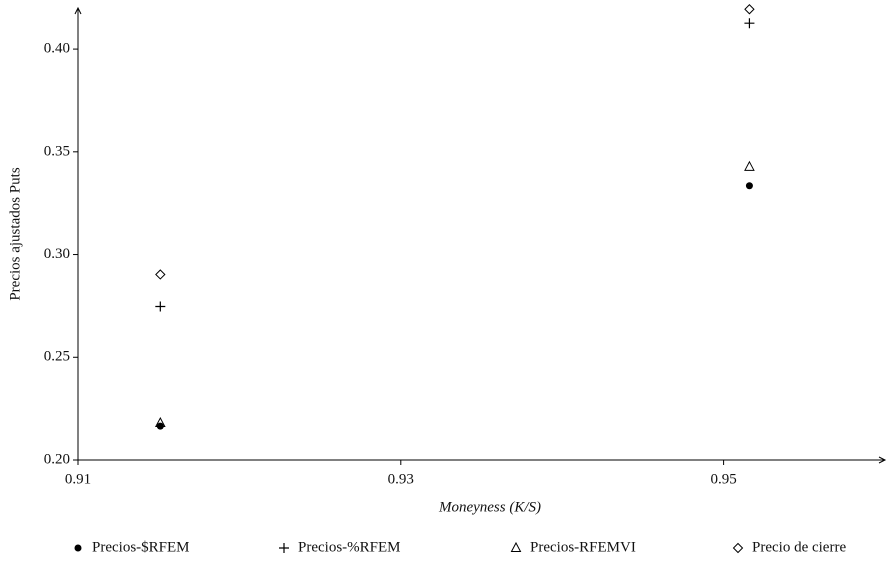 This screenshot has width=889, height=562. I want to click on y-tick-label: 0.20, so click(57, 459).